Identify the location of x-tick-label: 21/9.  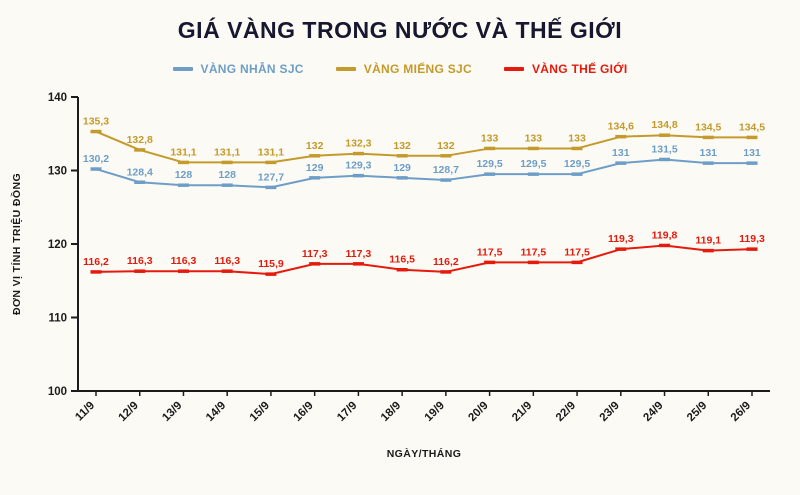
(522, 412).